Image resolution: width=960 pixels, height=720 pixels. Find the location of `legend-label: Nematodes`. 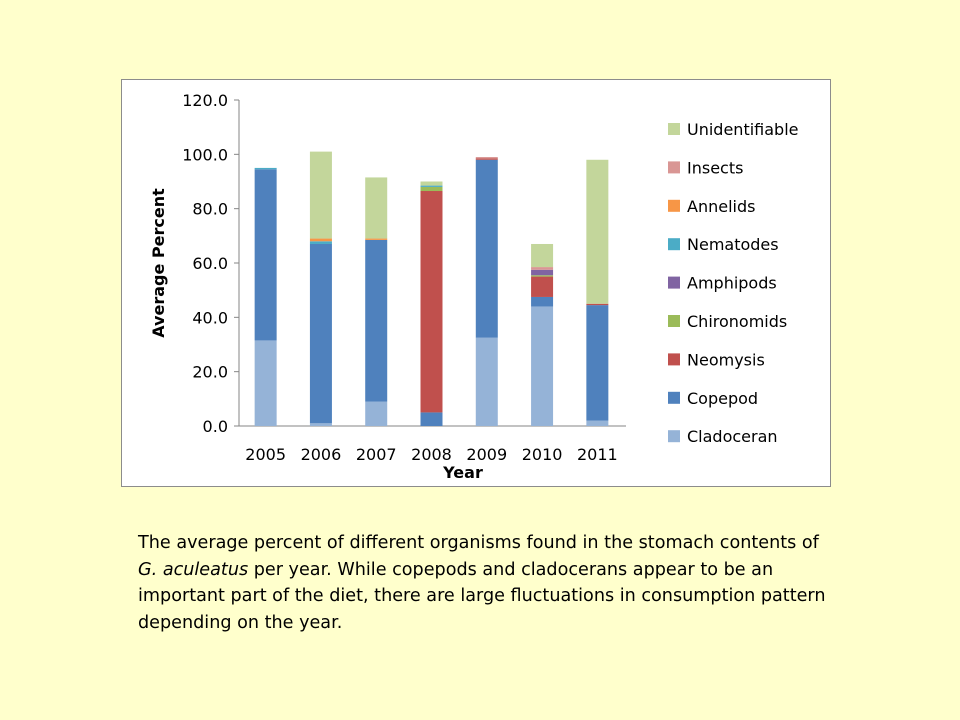

legend-label: Nematodes is located at coordinates (733, 244).